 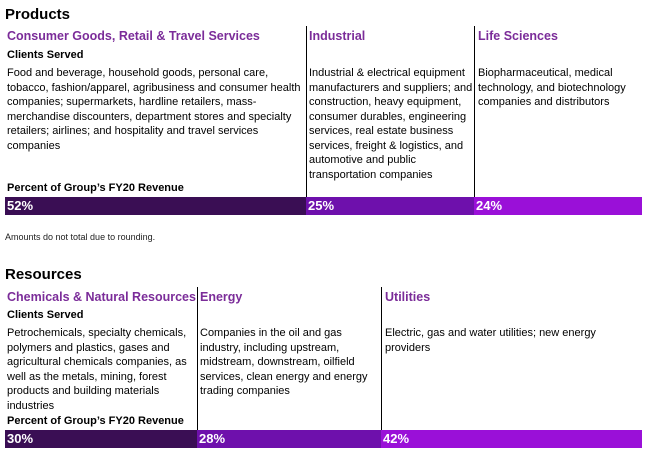 What do you see at coordinates (133, 36) in the screenshot?
I see `consumer-goods-heading: Consumer Goods, Retail & Travel Services` at bounding box center [133, 36].